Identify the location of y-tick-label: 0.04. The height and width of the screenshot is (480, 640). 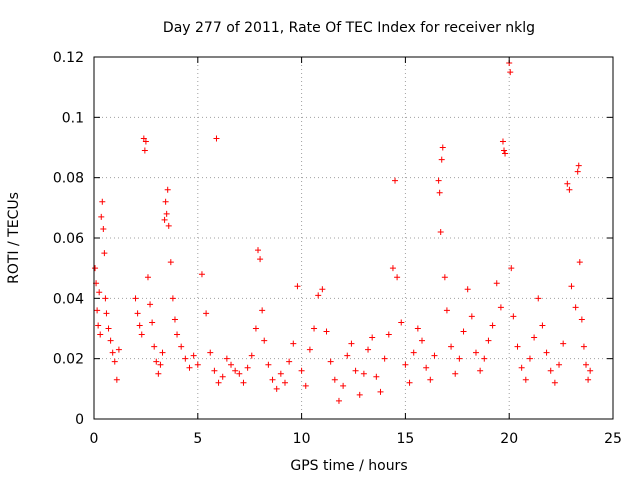
(68, 299).